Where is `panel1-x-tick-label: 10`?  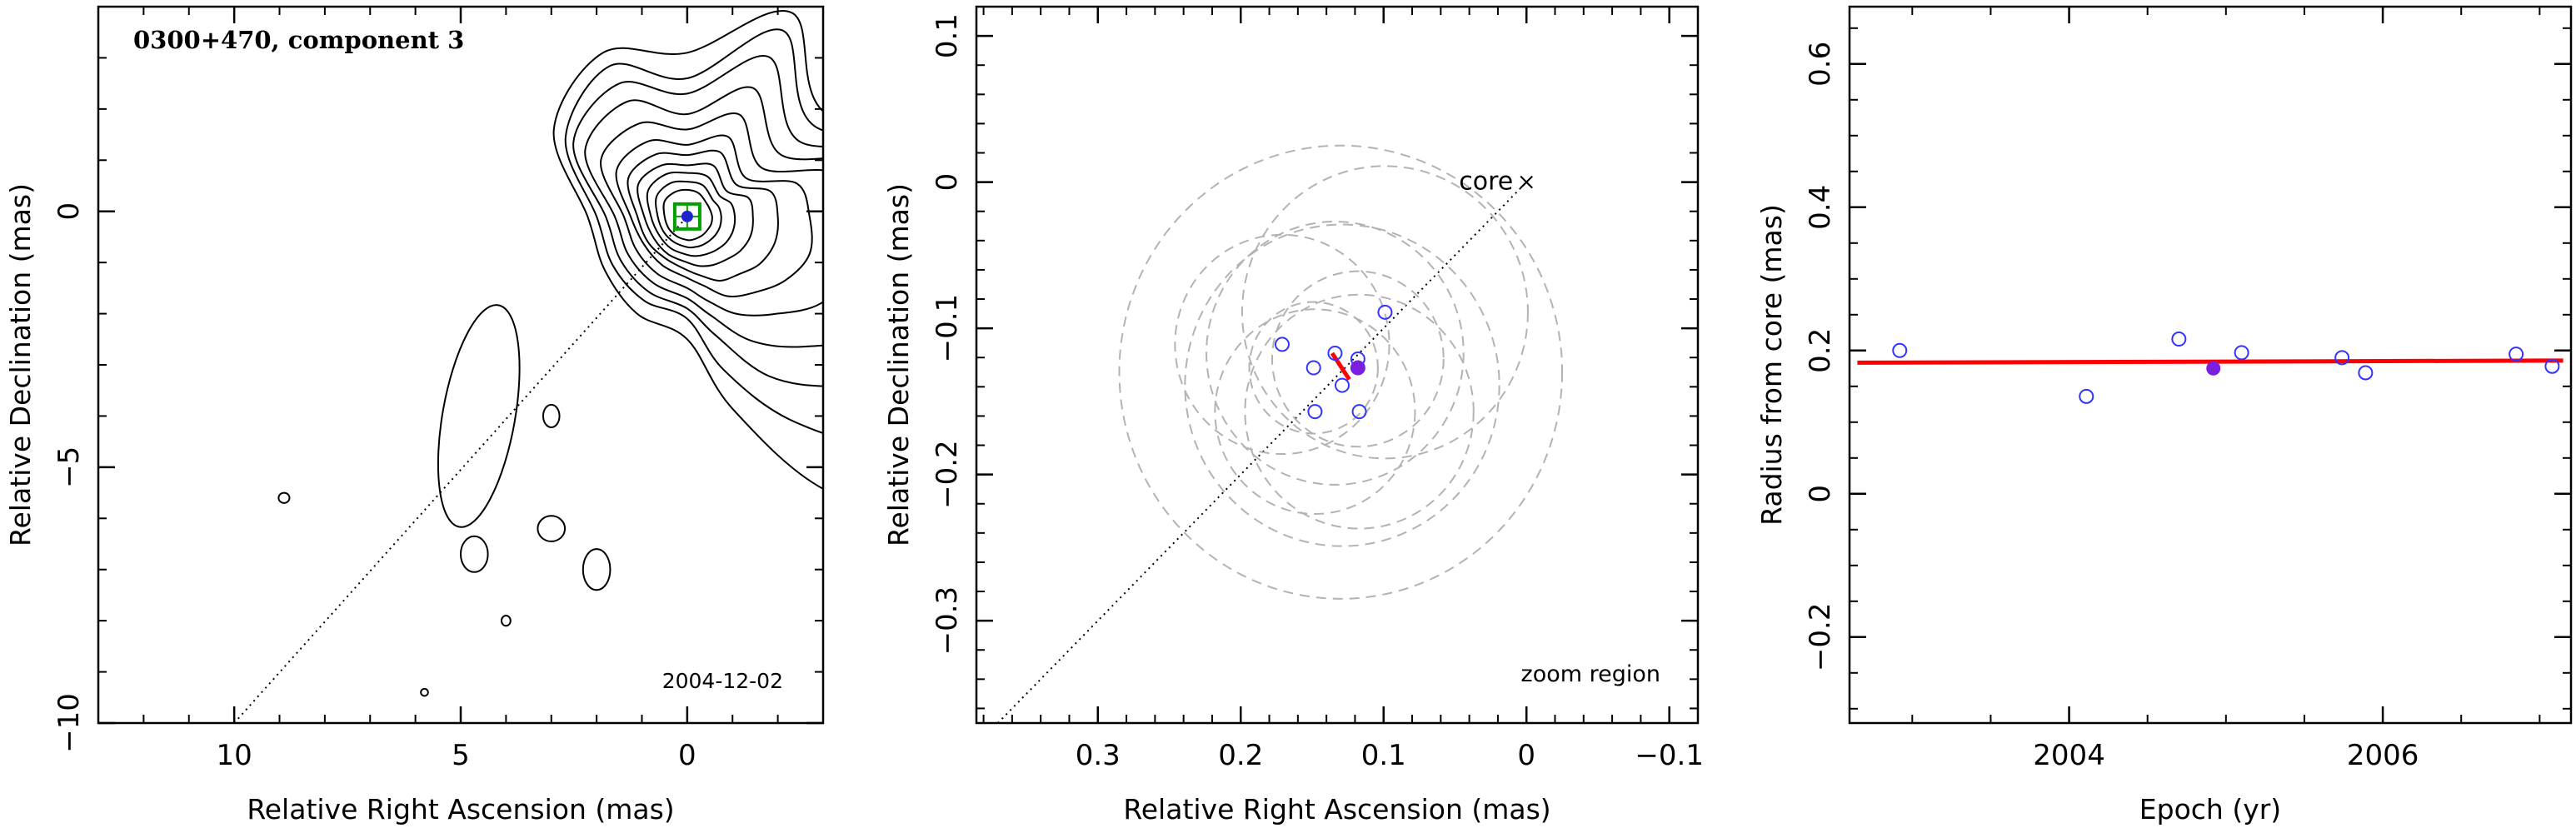
panel1-x-tick-label: 10 is located at coordinates (234, 755).